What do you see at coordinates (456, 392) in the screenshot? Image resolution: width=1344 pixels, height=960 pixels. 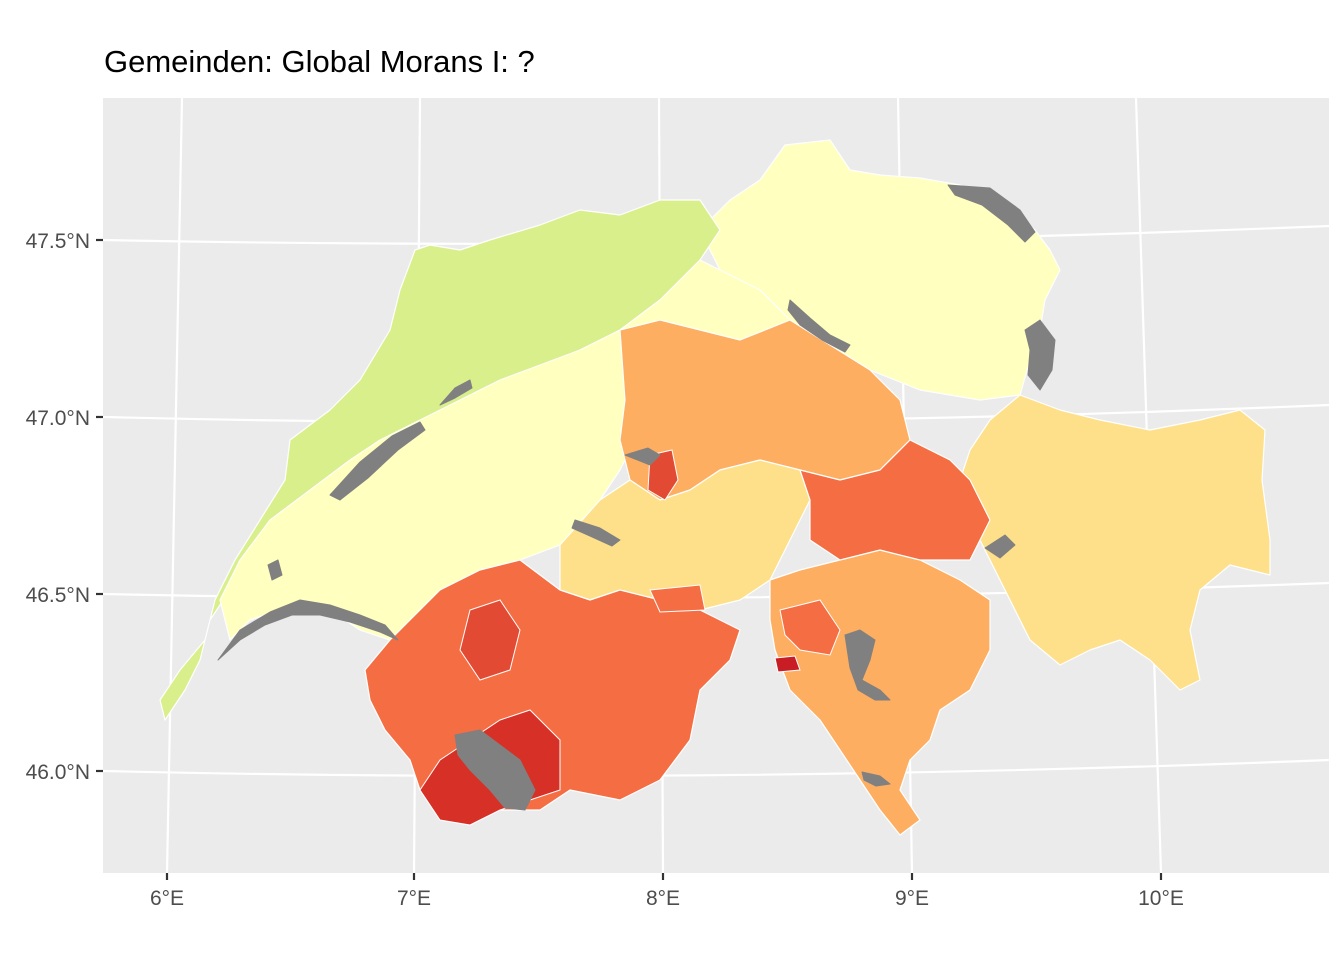 I see `lake-biel` at bounding box center [456, 392].